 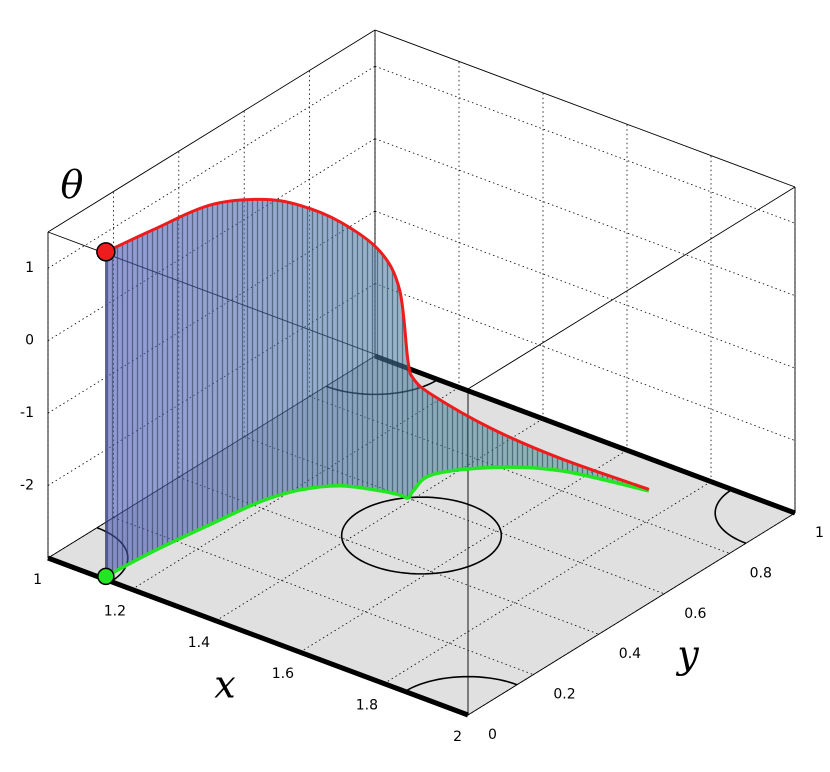 I want to click on y-tick-label: 0, so click(x=492, y=735).